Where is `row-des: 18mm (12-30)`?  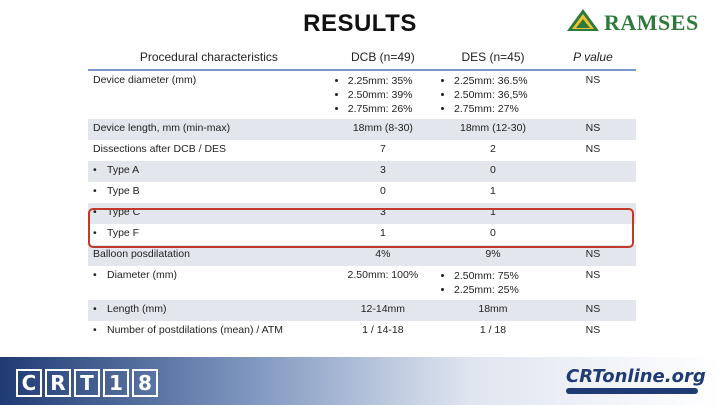 row-des: 18mm (12-30) is located at coordinates (493, 129).